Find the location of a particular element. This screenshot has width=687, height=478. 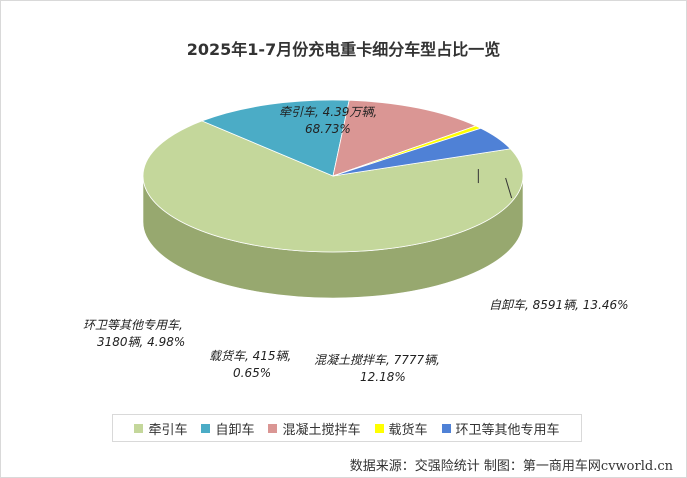

pie-slice-mixer is located at coordinates (404, 138).